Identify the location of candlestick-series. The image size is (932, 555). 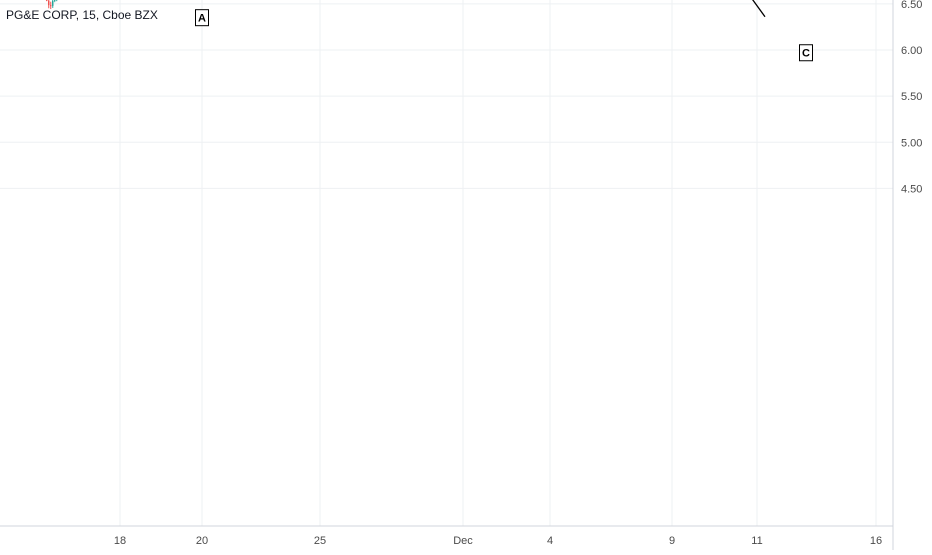
(52, 5).